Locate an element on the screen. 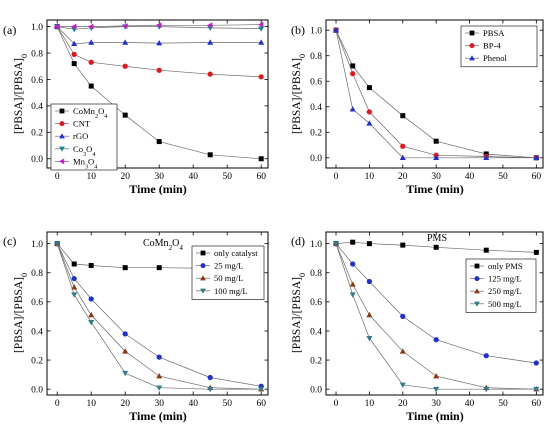  legend-entry: rGO is located at coordinates (71, 136).